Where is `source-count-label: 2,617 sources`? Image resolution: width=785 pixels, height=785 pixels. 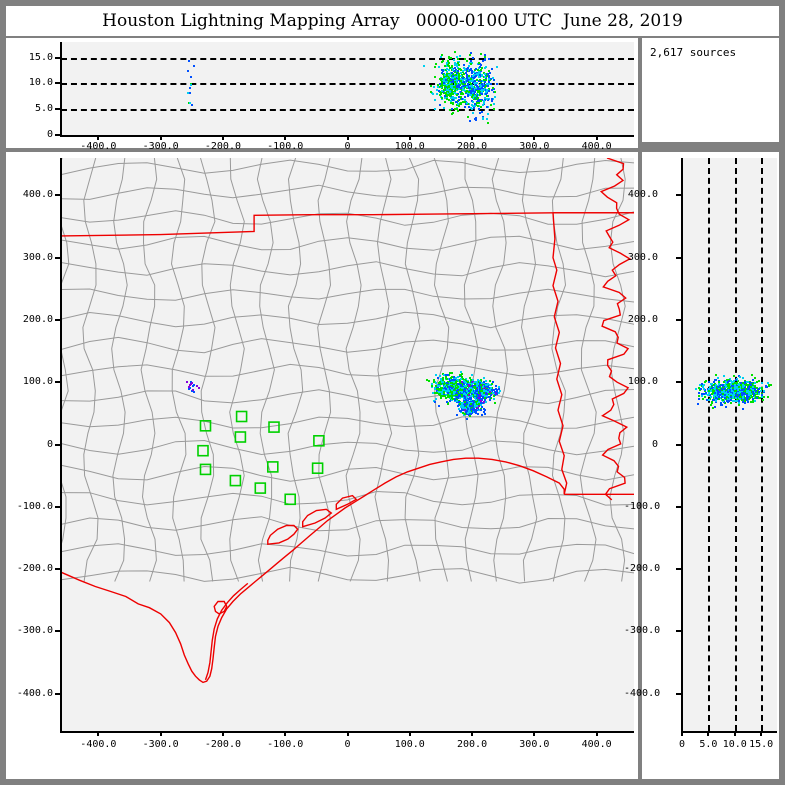
source-count-label: 2,617 sources is located at coordinates (693, 52).